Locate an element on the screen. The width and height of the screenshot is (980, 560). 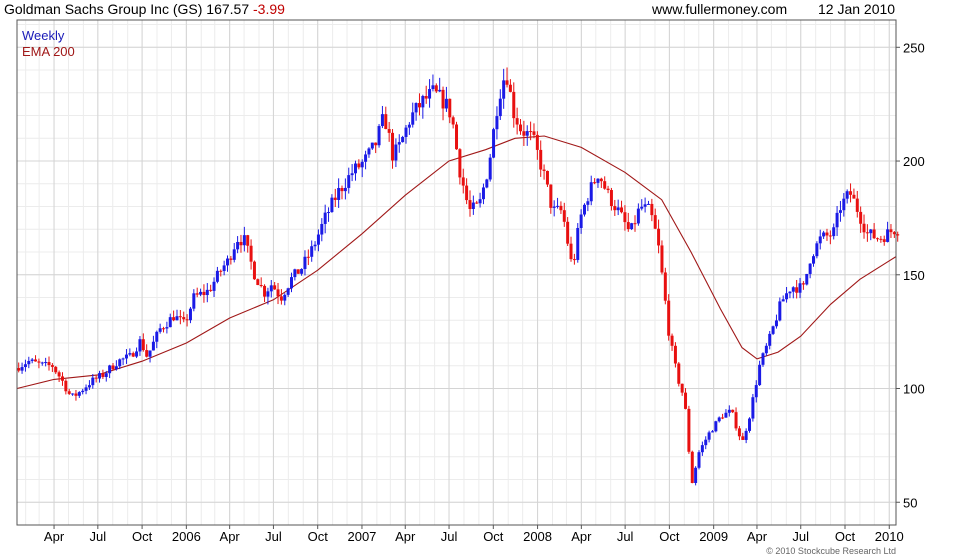
x-tick-label: 2008 is located at coordinates (537, 536).